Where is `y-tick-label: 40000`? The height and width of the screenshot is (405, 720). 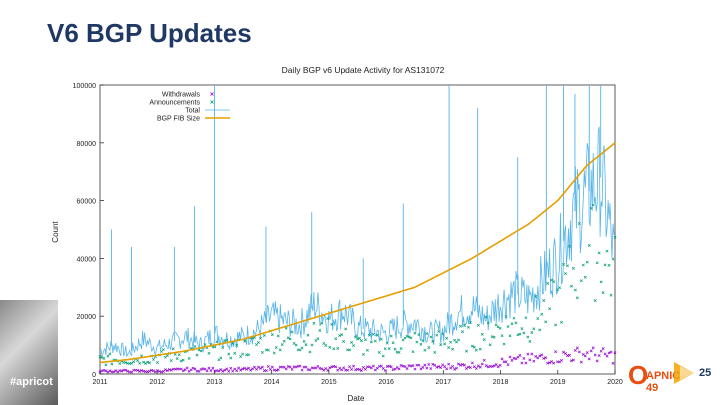 y-tick-label: 40000 is located at coordinates (87, 259).